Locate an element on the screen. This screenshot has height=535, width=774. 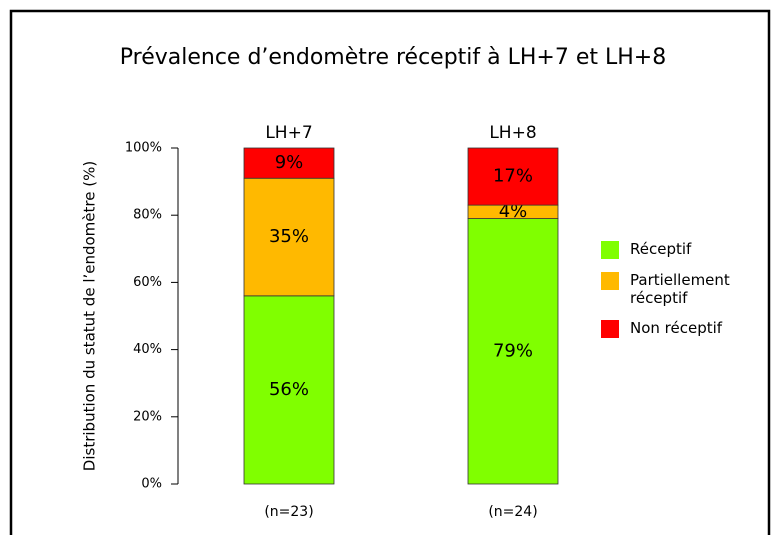
value-label: 79% is located at coordinates (513, 350).